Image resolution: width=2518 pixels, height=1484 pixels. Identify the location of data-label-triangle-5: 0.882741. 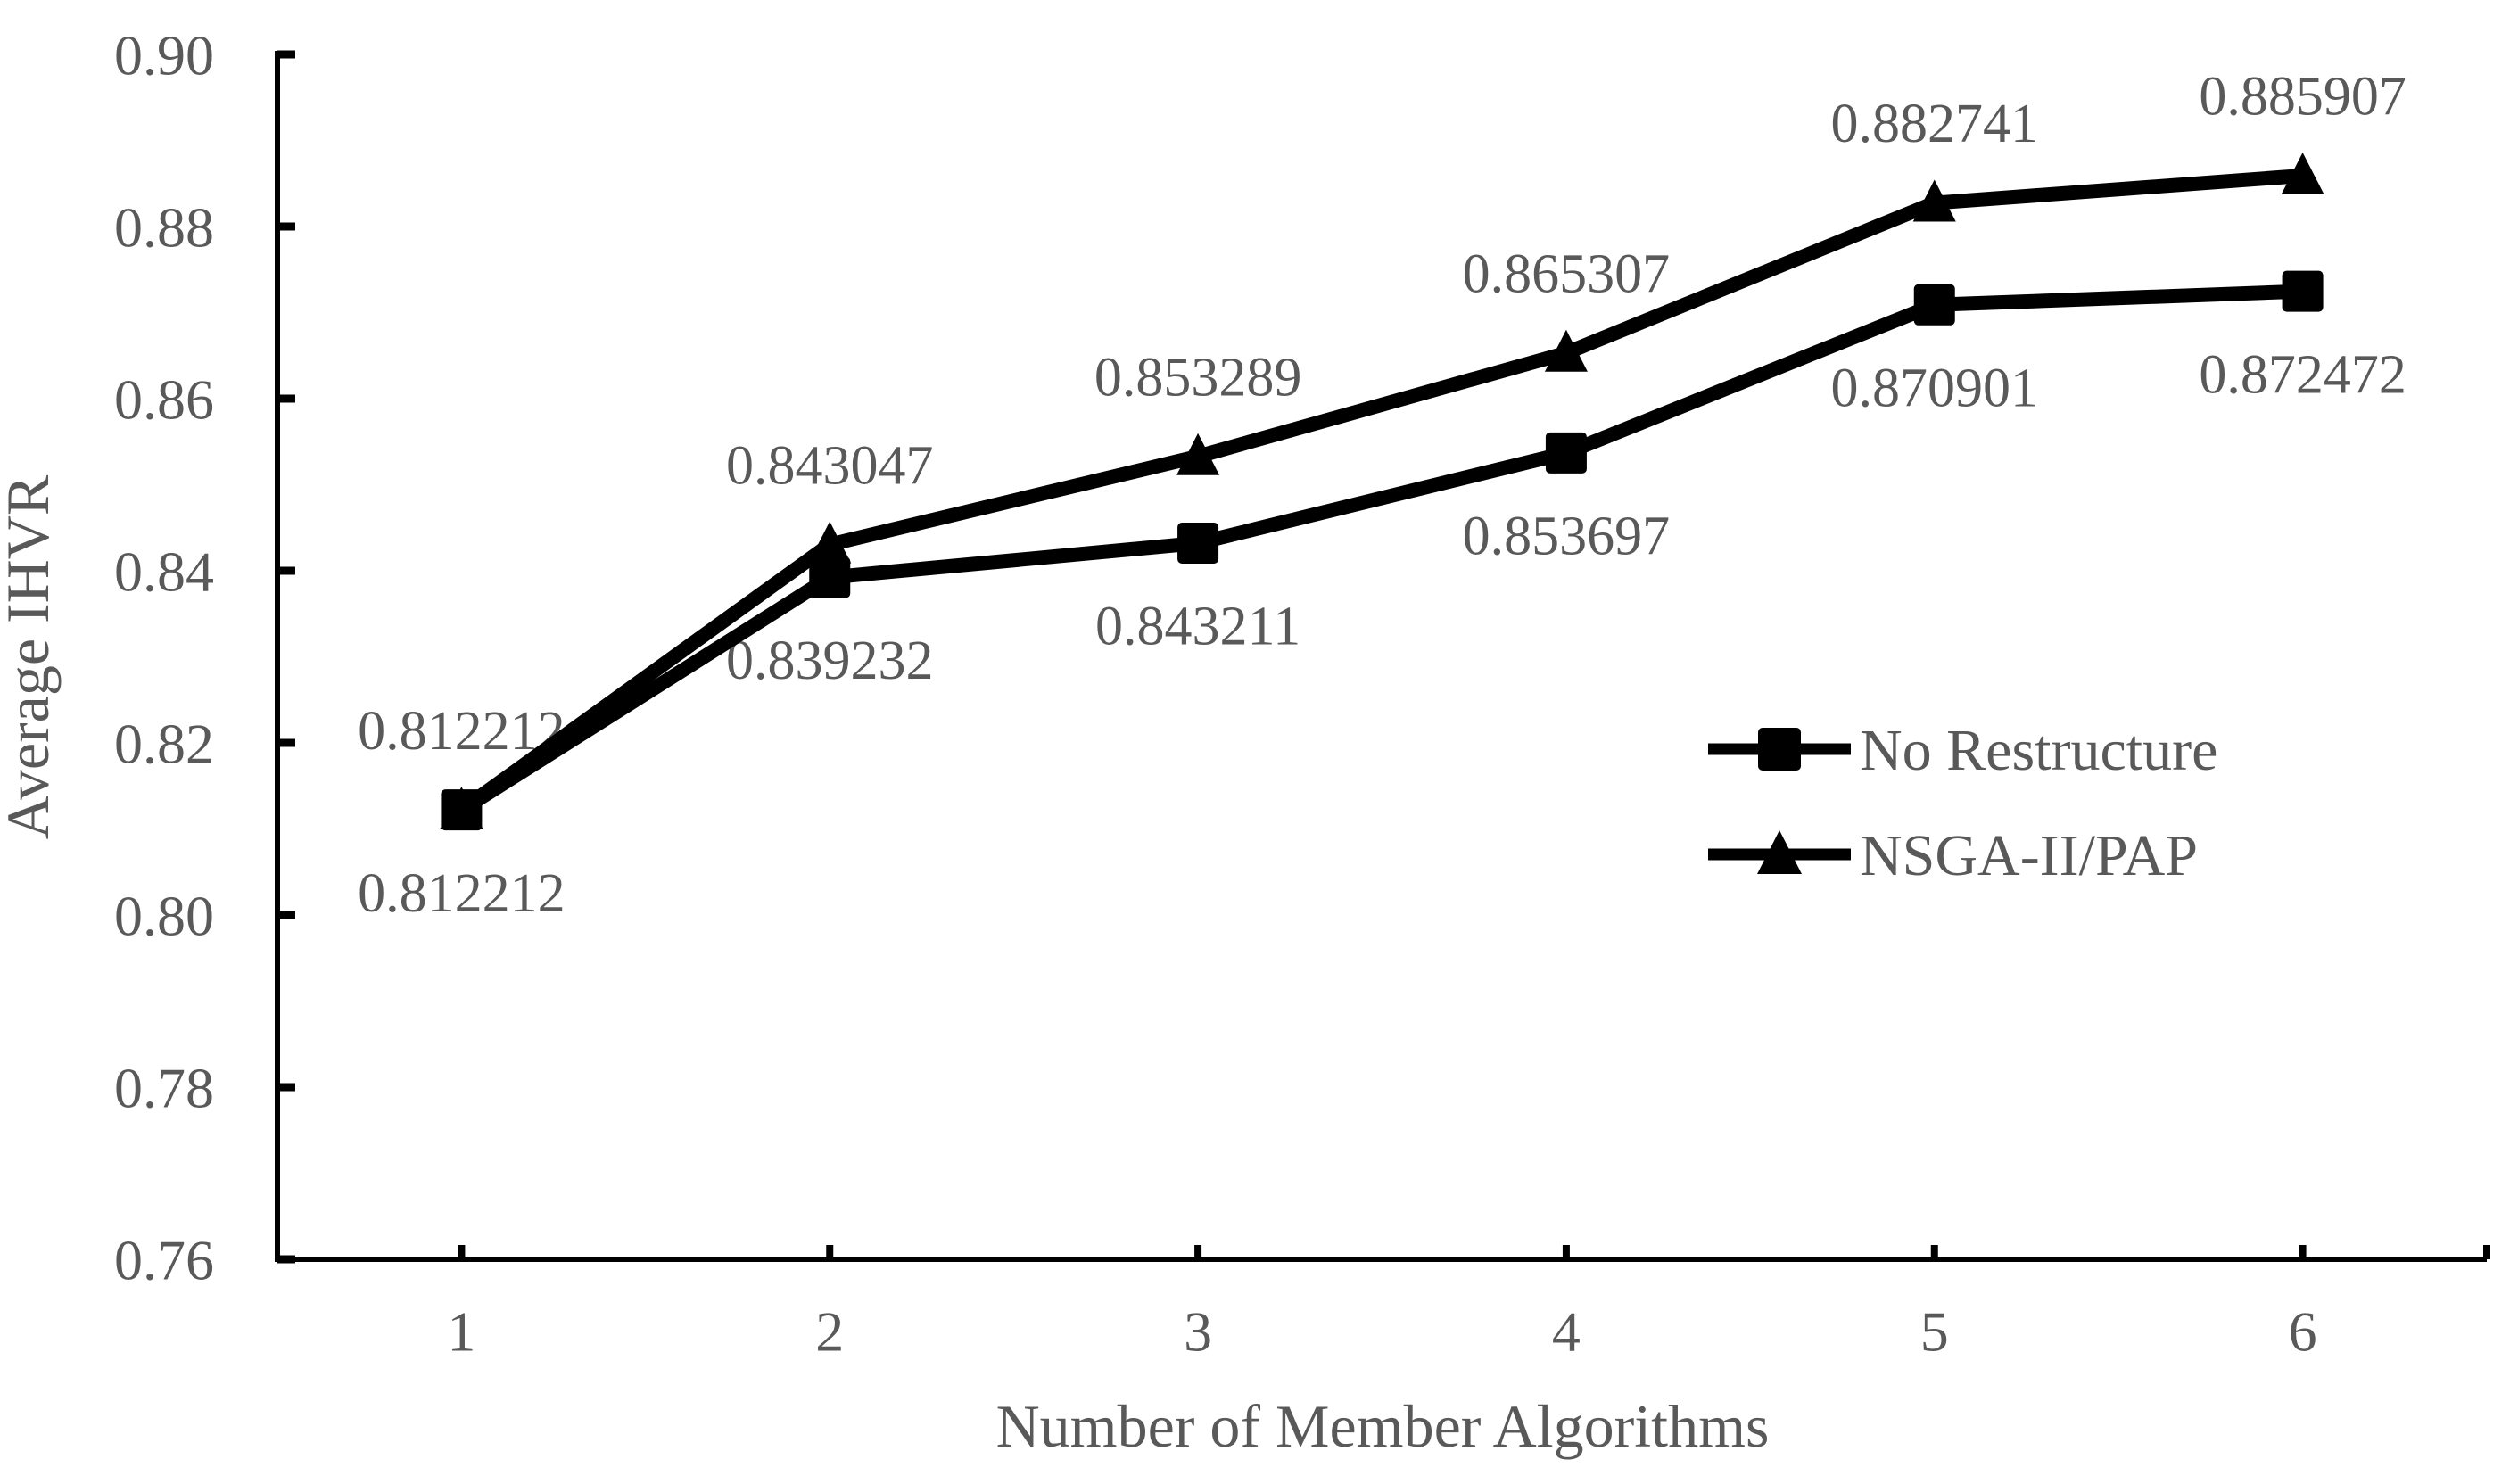
(1935, 124).